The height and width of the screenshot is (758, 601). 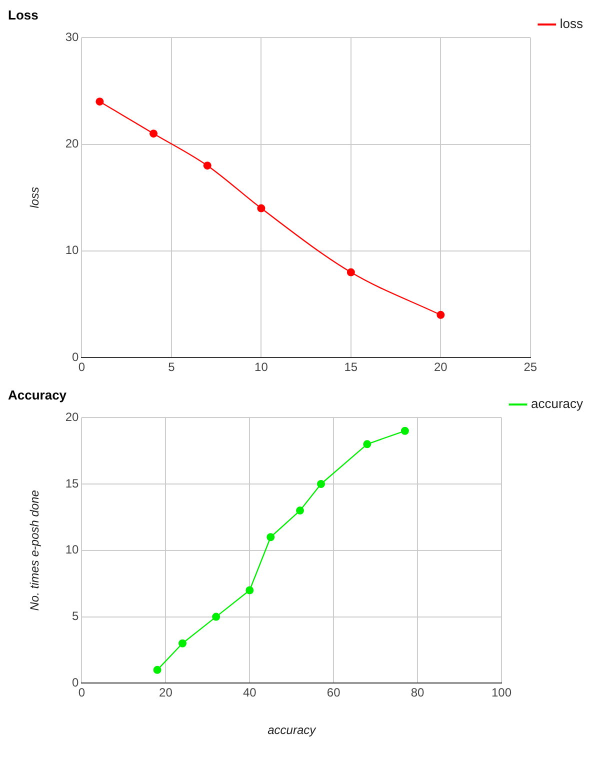 What do you see at coordinates (249, 693) in the screenshot?
I see `x-tick-label: 40` at bounding box center [249, 693].